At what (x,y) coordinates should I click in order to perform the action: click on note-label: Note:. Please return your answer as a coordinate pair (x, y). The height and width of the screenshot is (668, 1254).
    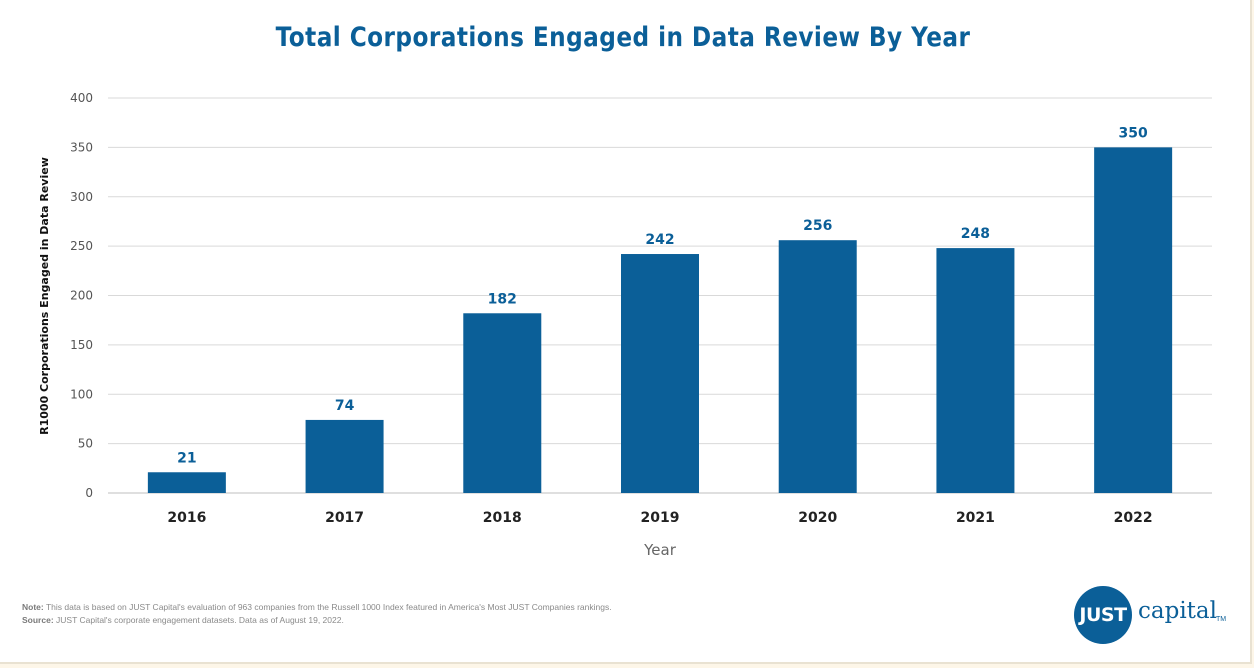
    Looking at the image, I should click on (33, 607).